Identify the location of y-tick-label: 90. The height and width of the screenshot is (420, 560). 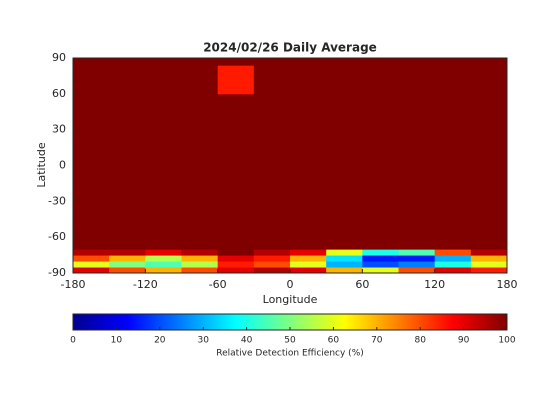
(59, 57).